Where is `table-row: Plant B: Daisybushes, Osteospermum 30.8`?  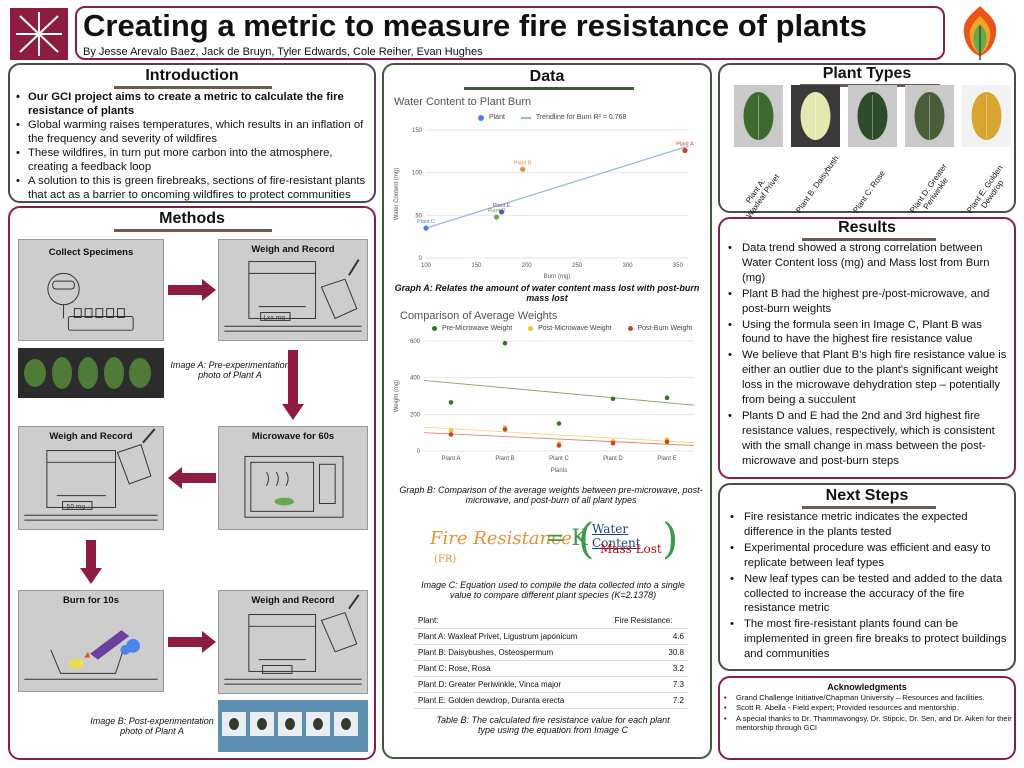
table-row: Plant B: Daisybushes, Osteospermum 30.8 is located at coordinates (551, 652).